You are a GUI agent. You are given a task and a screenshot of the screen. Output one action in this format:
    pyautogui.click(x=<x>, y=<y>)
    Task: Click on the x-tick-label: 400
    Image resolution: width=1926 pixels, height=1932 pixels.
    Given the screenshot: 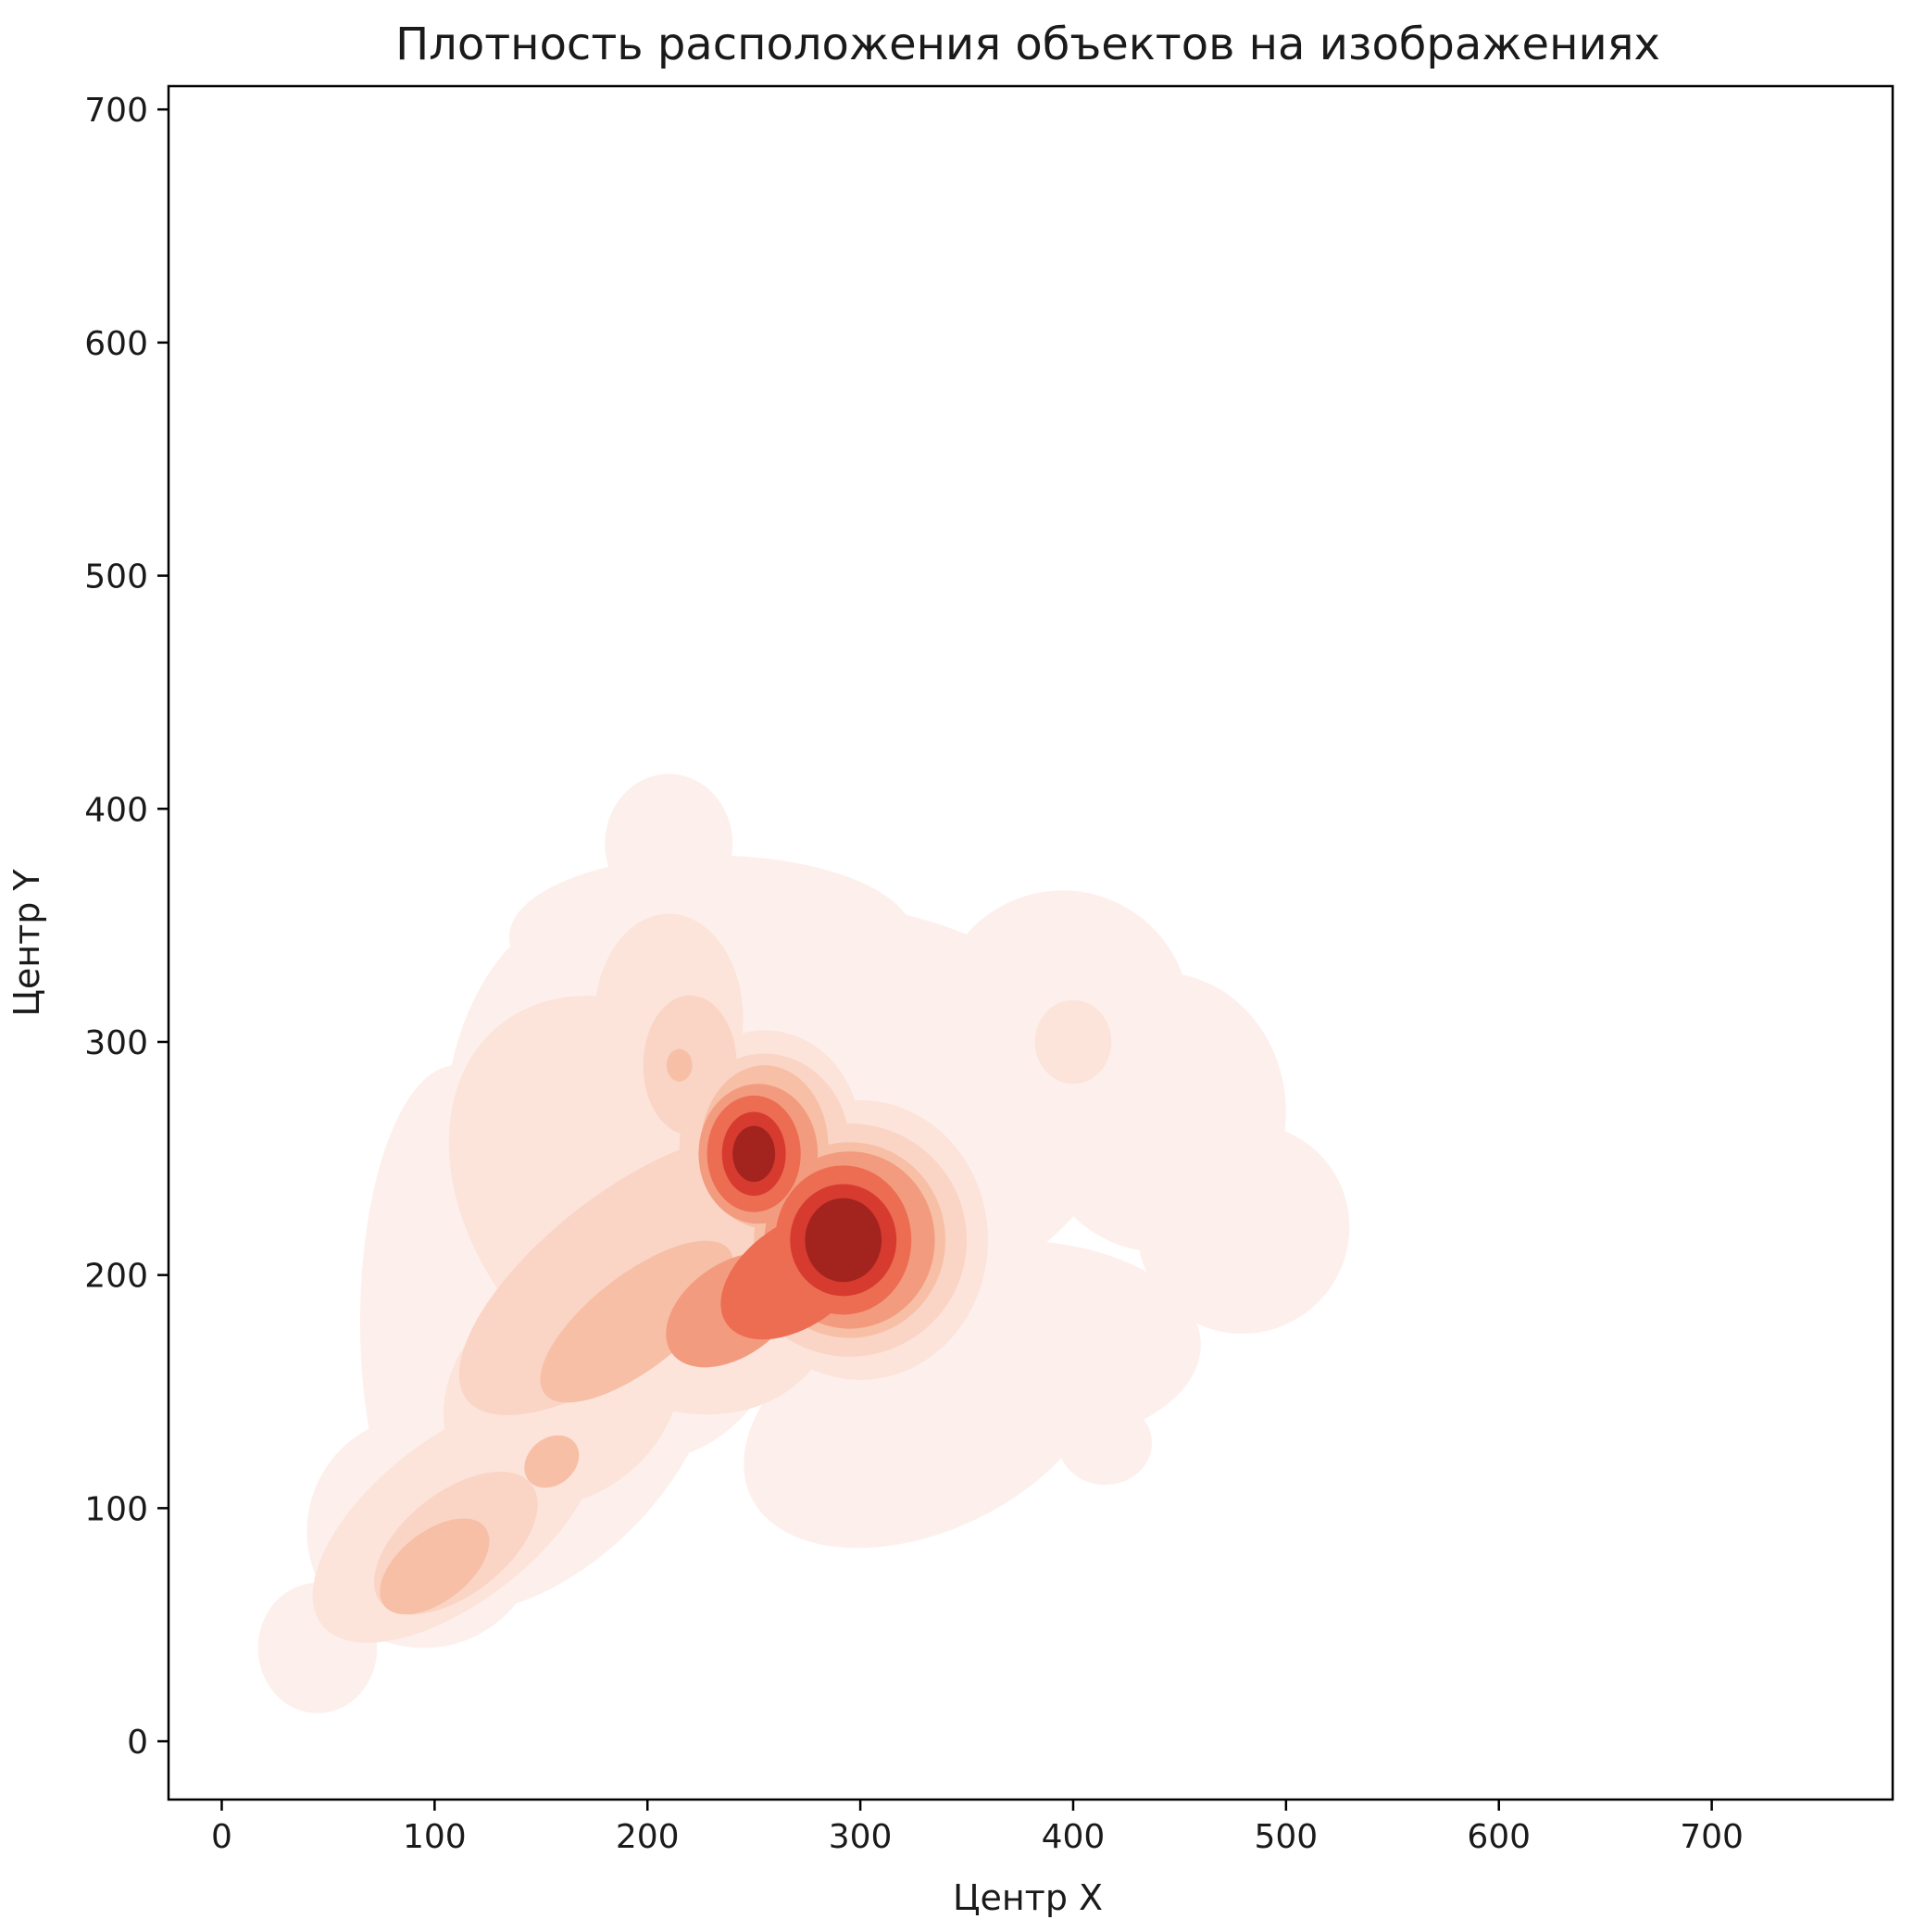 What is the action you would take?
    pyautogui.click(x=1074, y=1837)
    